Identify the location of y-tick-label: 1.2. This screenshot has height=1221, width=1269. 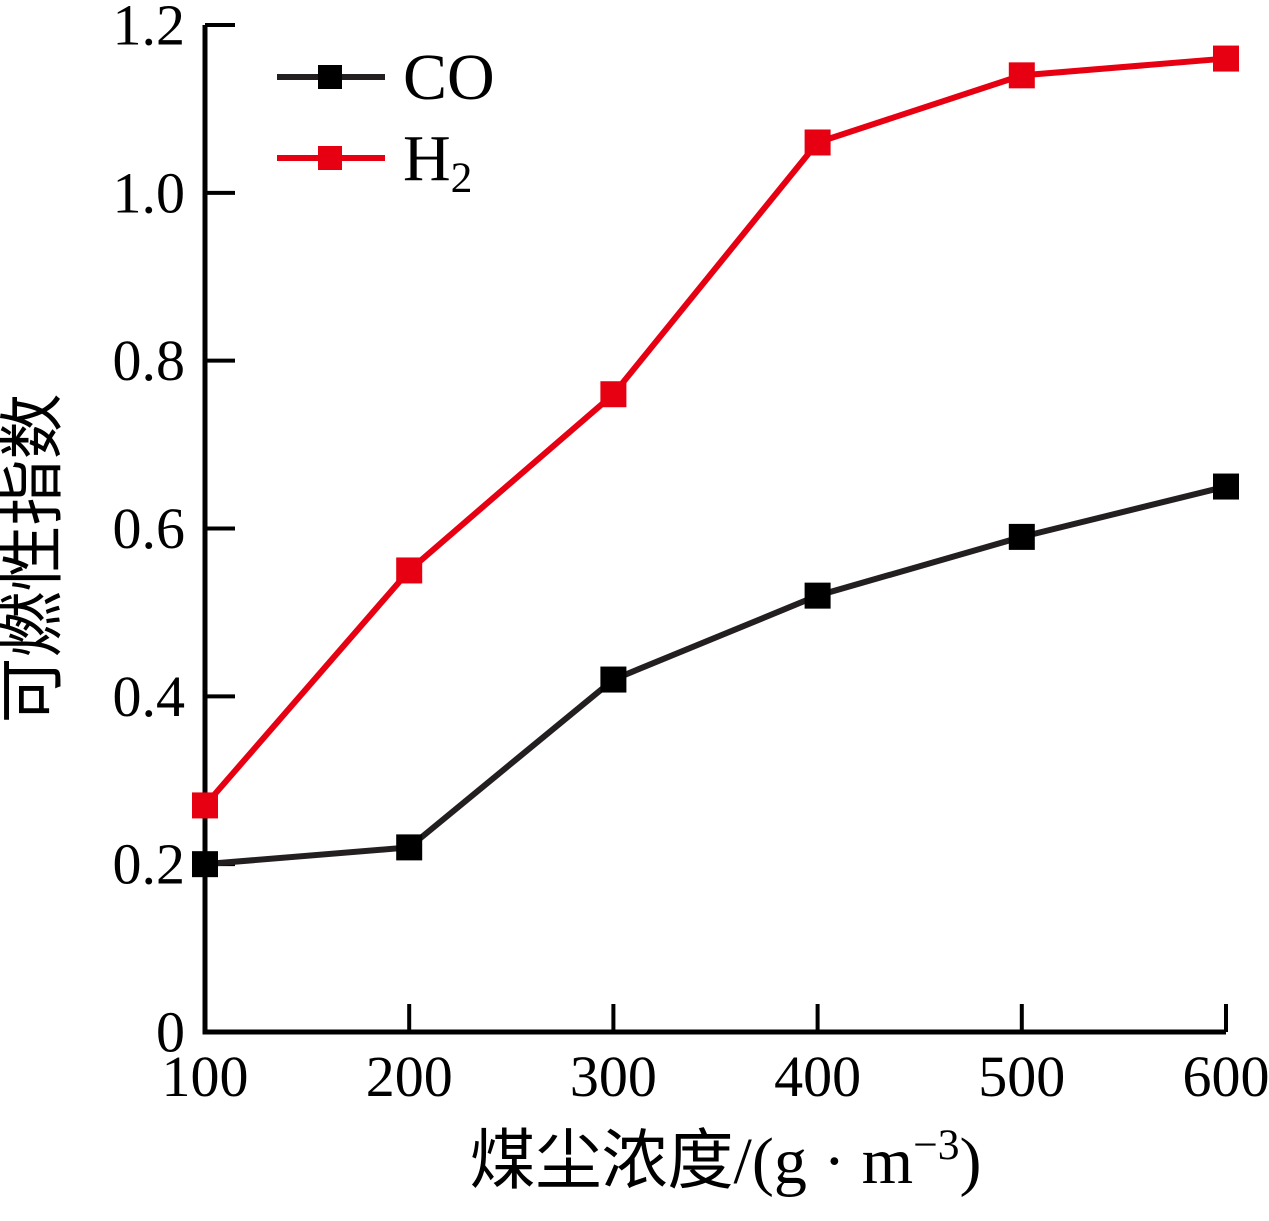
(149, 29).